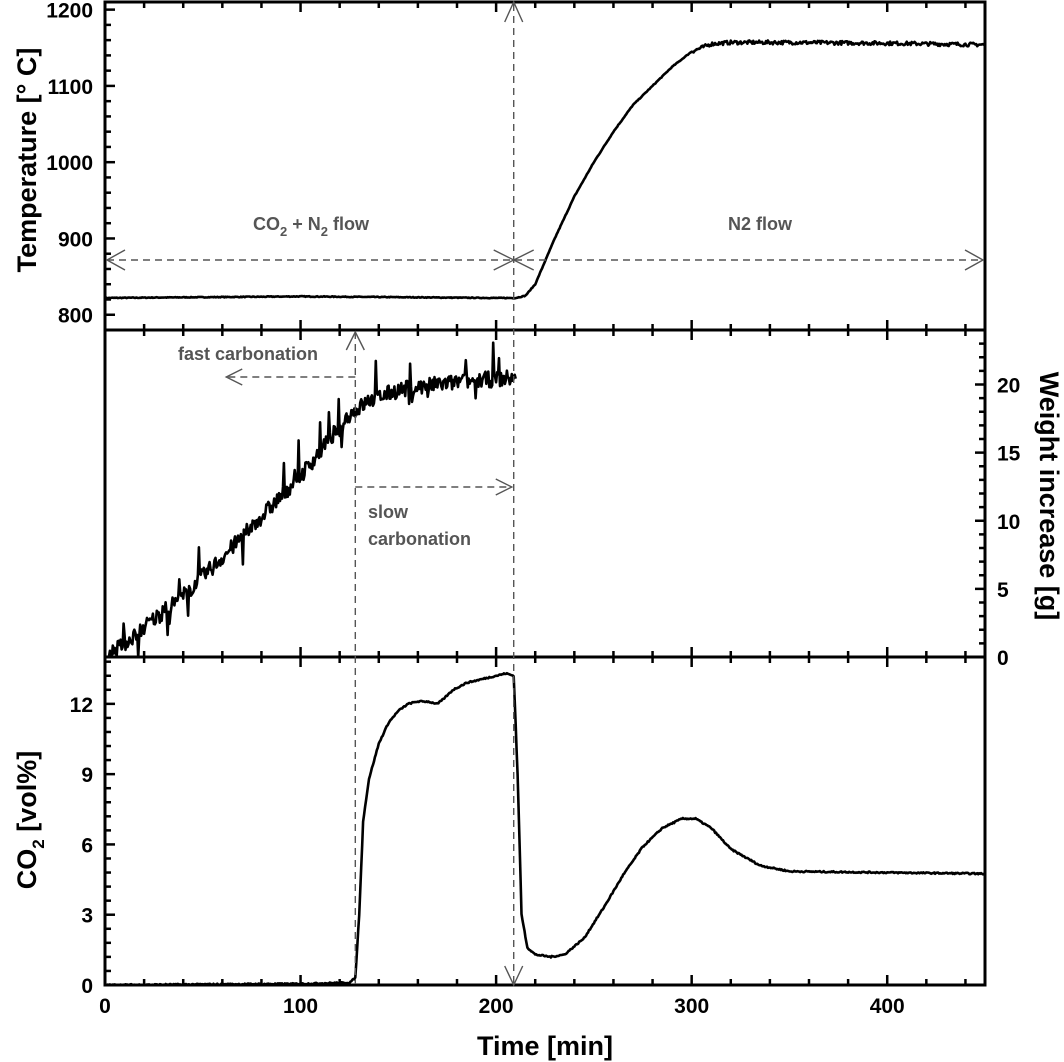 This screenshot has width=1064, height=1062. I want to click on y-axis-title-weight: Weight increase [g], so click(1049, 496).